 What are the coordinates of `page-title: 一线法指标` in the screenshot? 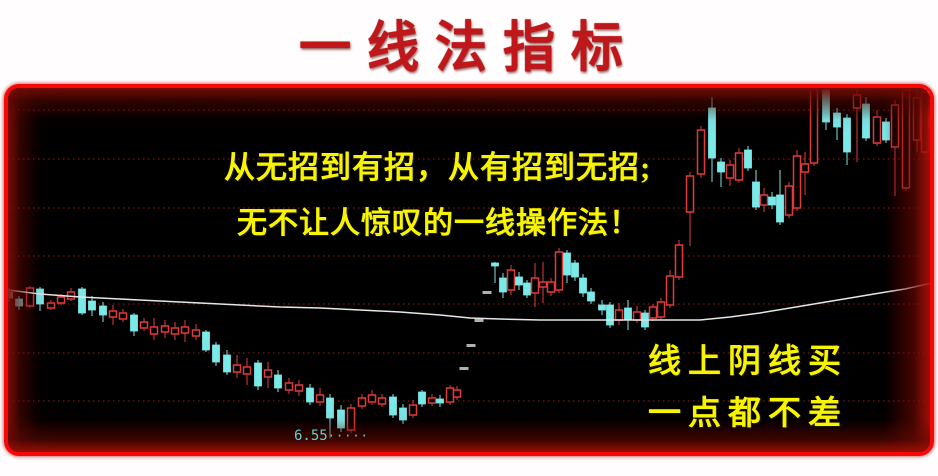 It's located at (468, 48).